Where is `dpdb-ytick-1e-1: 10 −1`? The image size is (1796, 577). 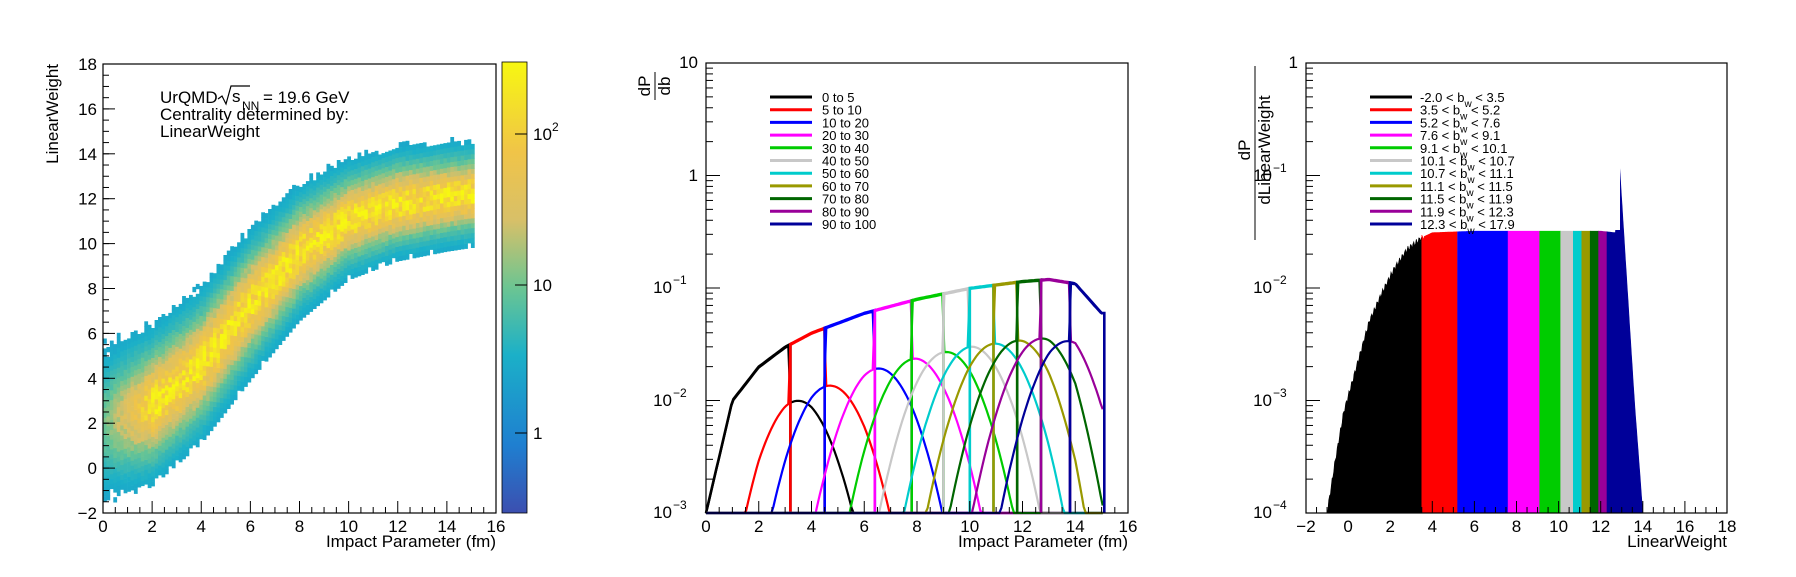
dpdb-ytick-1e-1: 10 −1 is located at coordinates (670, 285).